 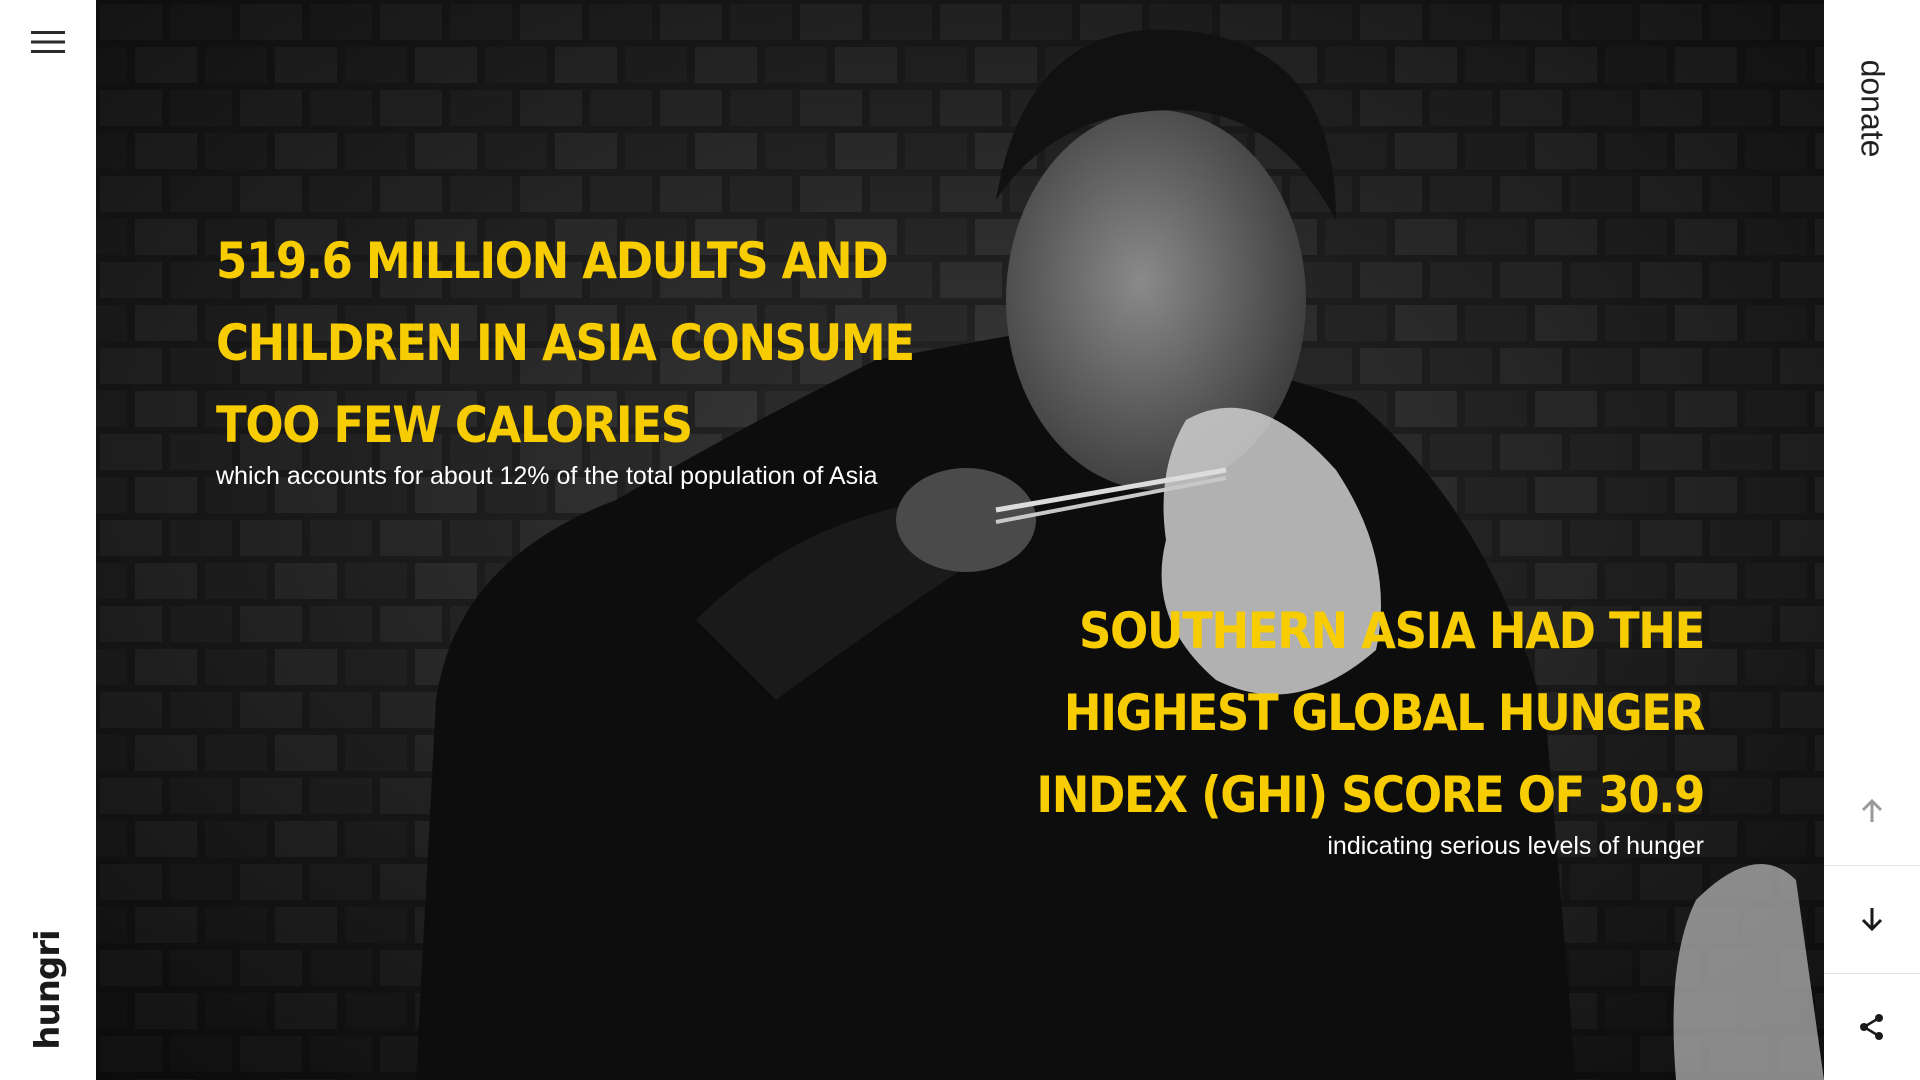 What do you see at coordinates (48, 990) in the screenshot?
I see `brand-logo: hungri` at bounding box center [48, 990].